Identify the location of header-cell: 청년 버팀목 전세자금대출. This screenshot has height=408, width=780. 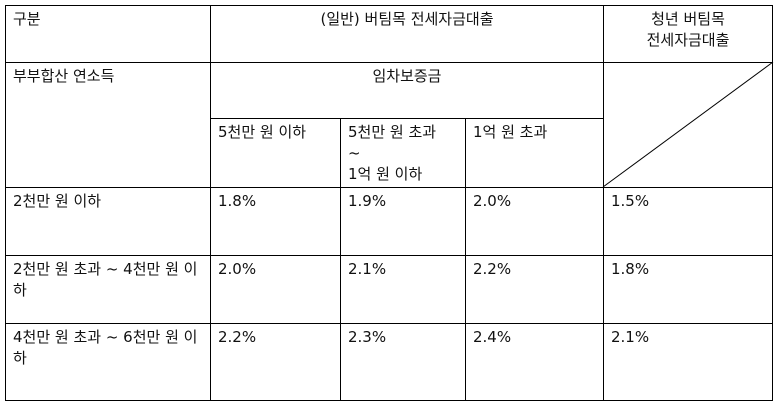
(688, 29).